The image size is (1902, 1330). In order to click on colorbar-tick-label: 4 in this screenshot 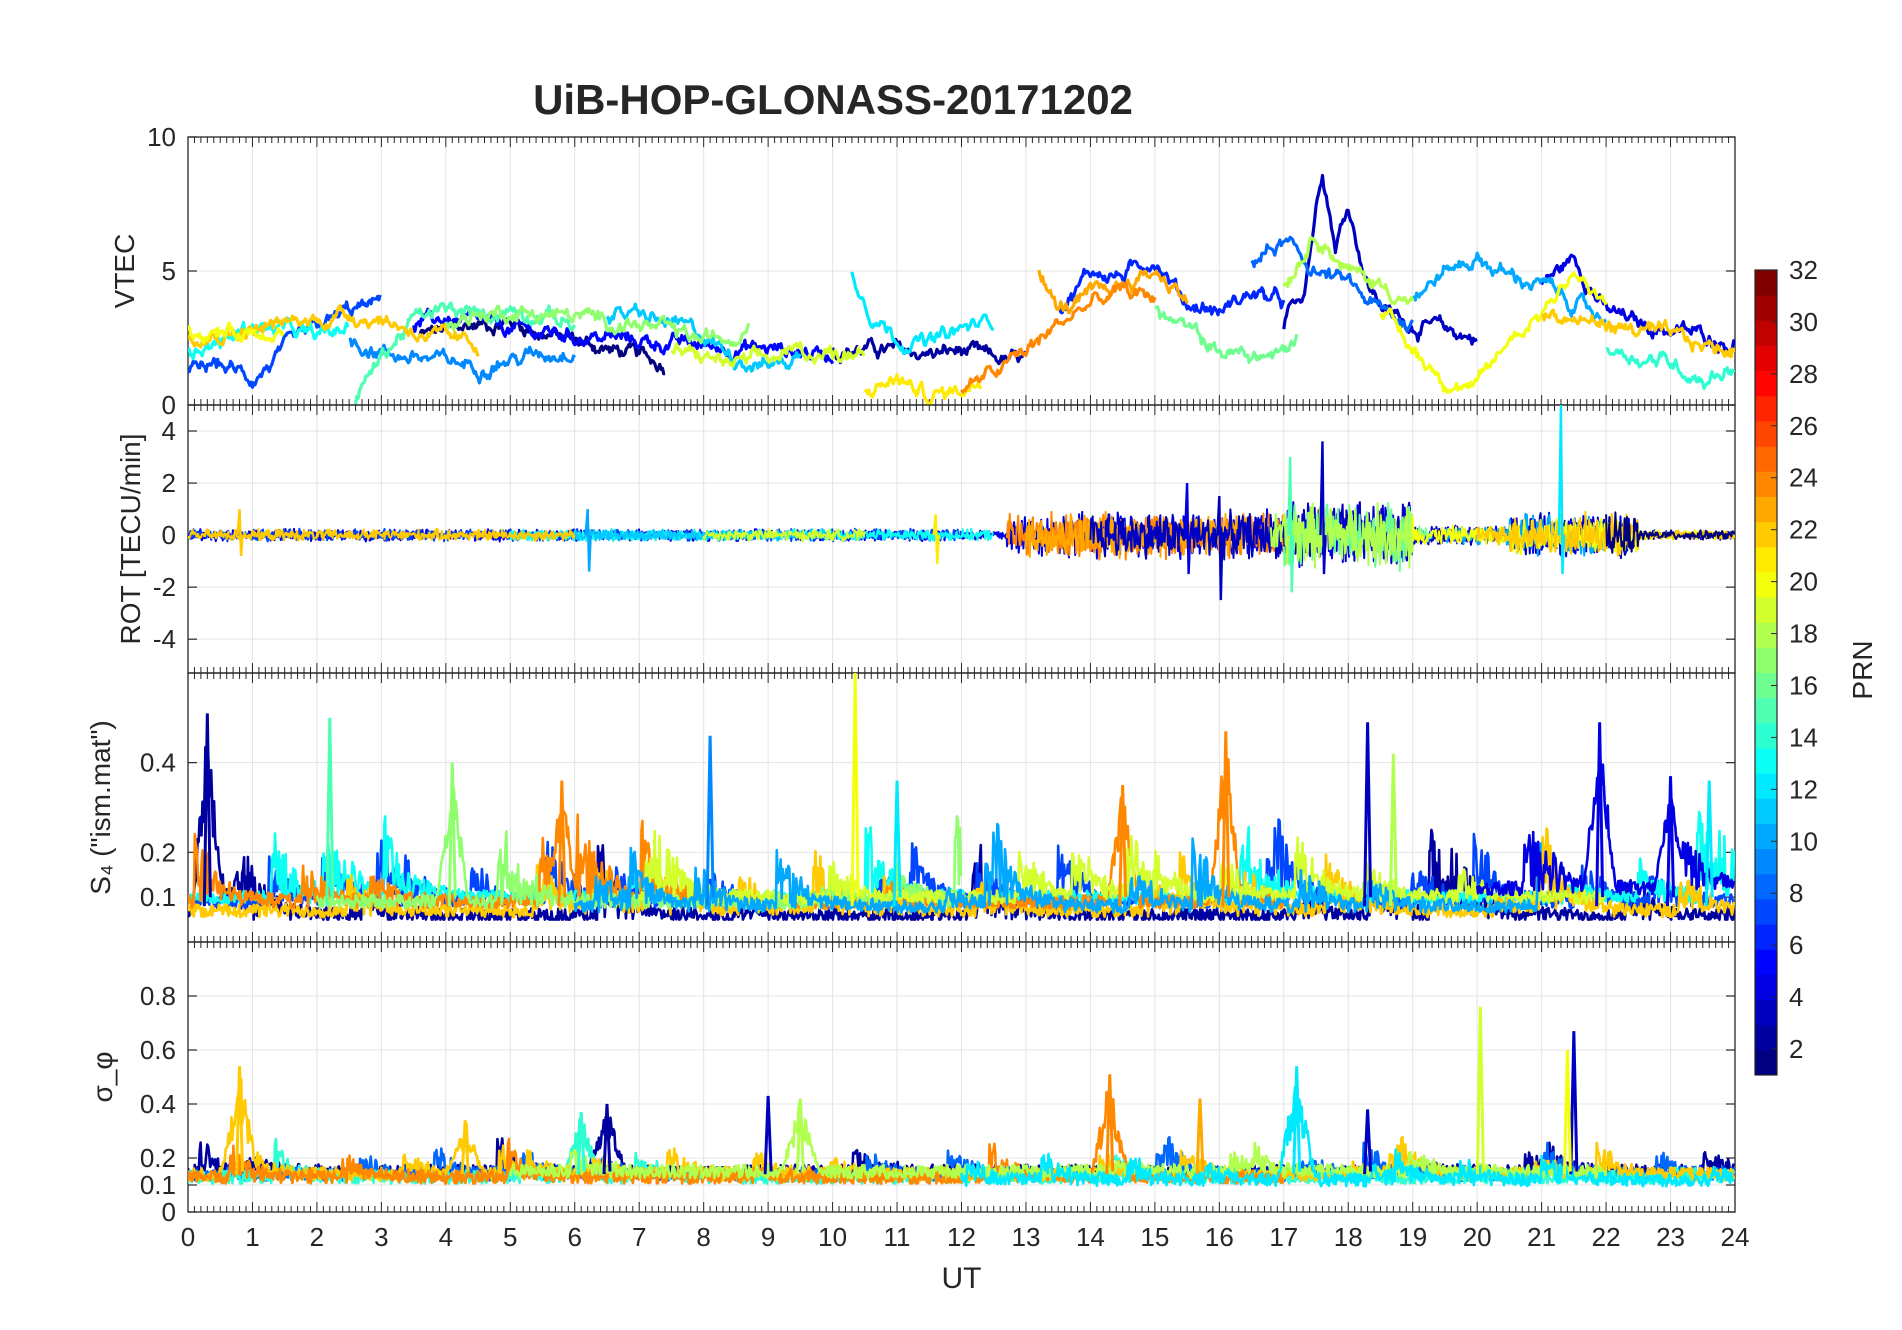, I will do `click(1796, 997)`.